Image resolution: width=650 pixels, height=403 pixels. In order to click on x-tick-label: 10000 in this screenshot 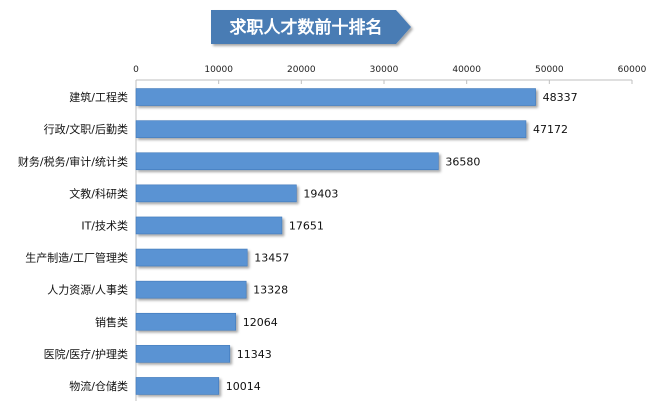, I will do `click(218, 70)`.